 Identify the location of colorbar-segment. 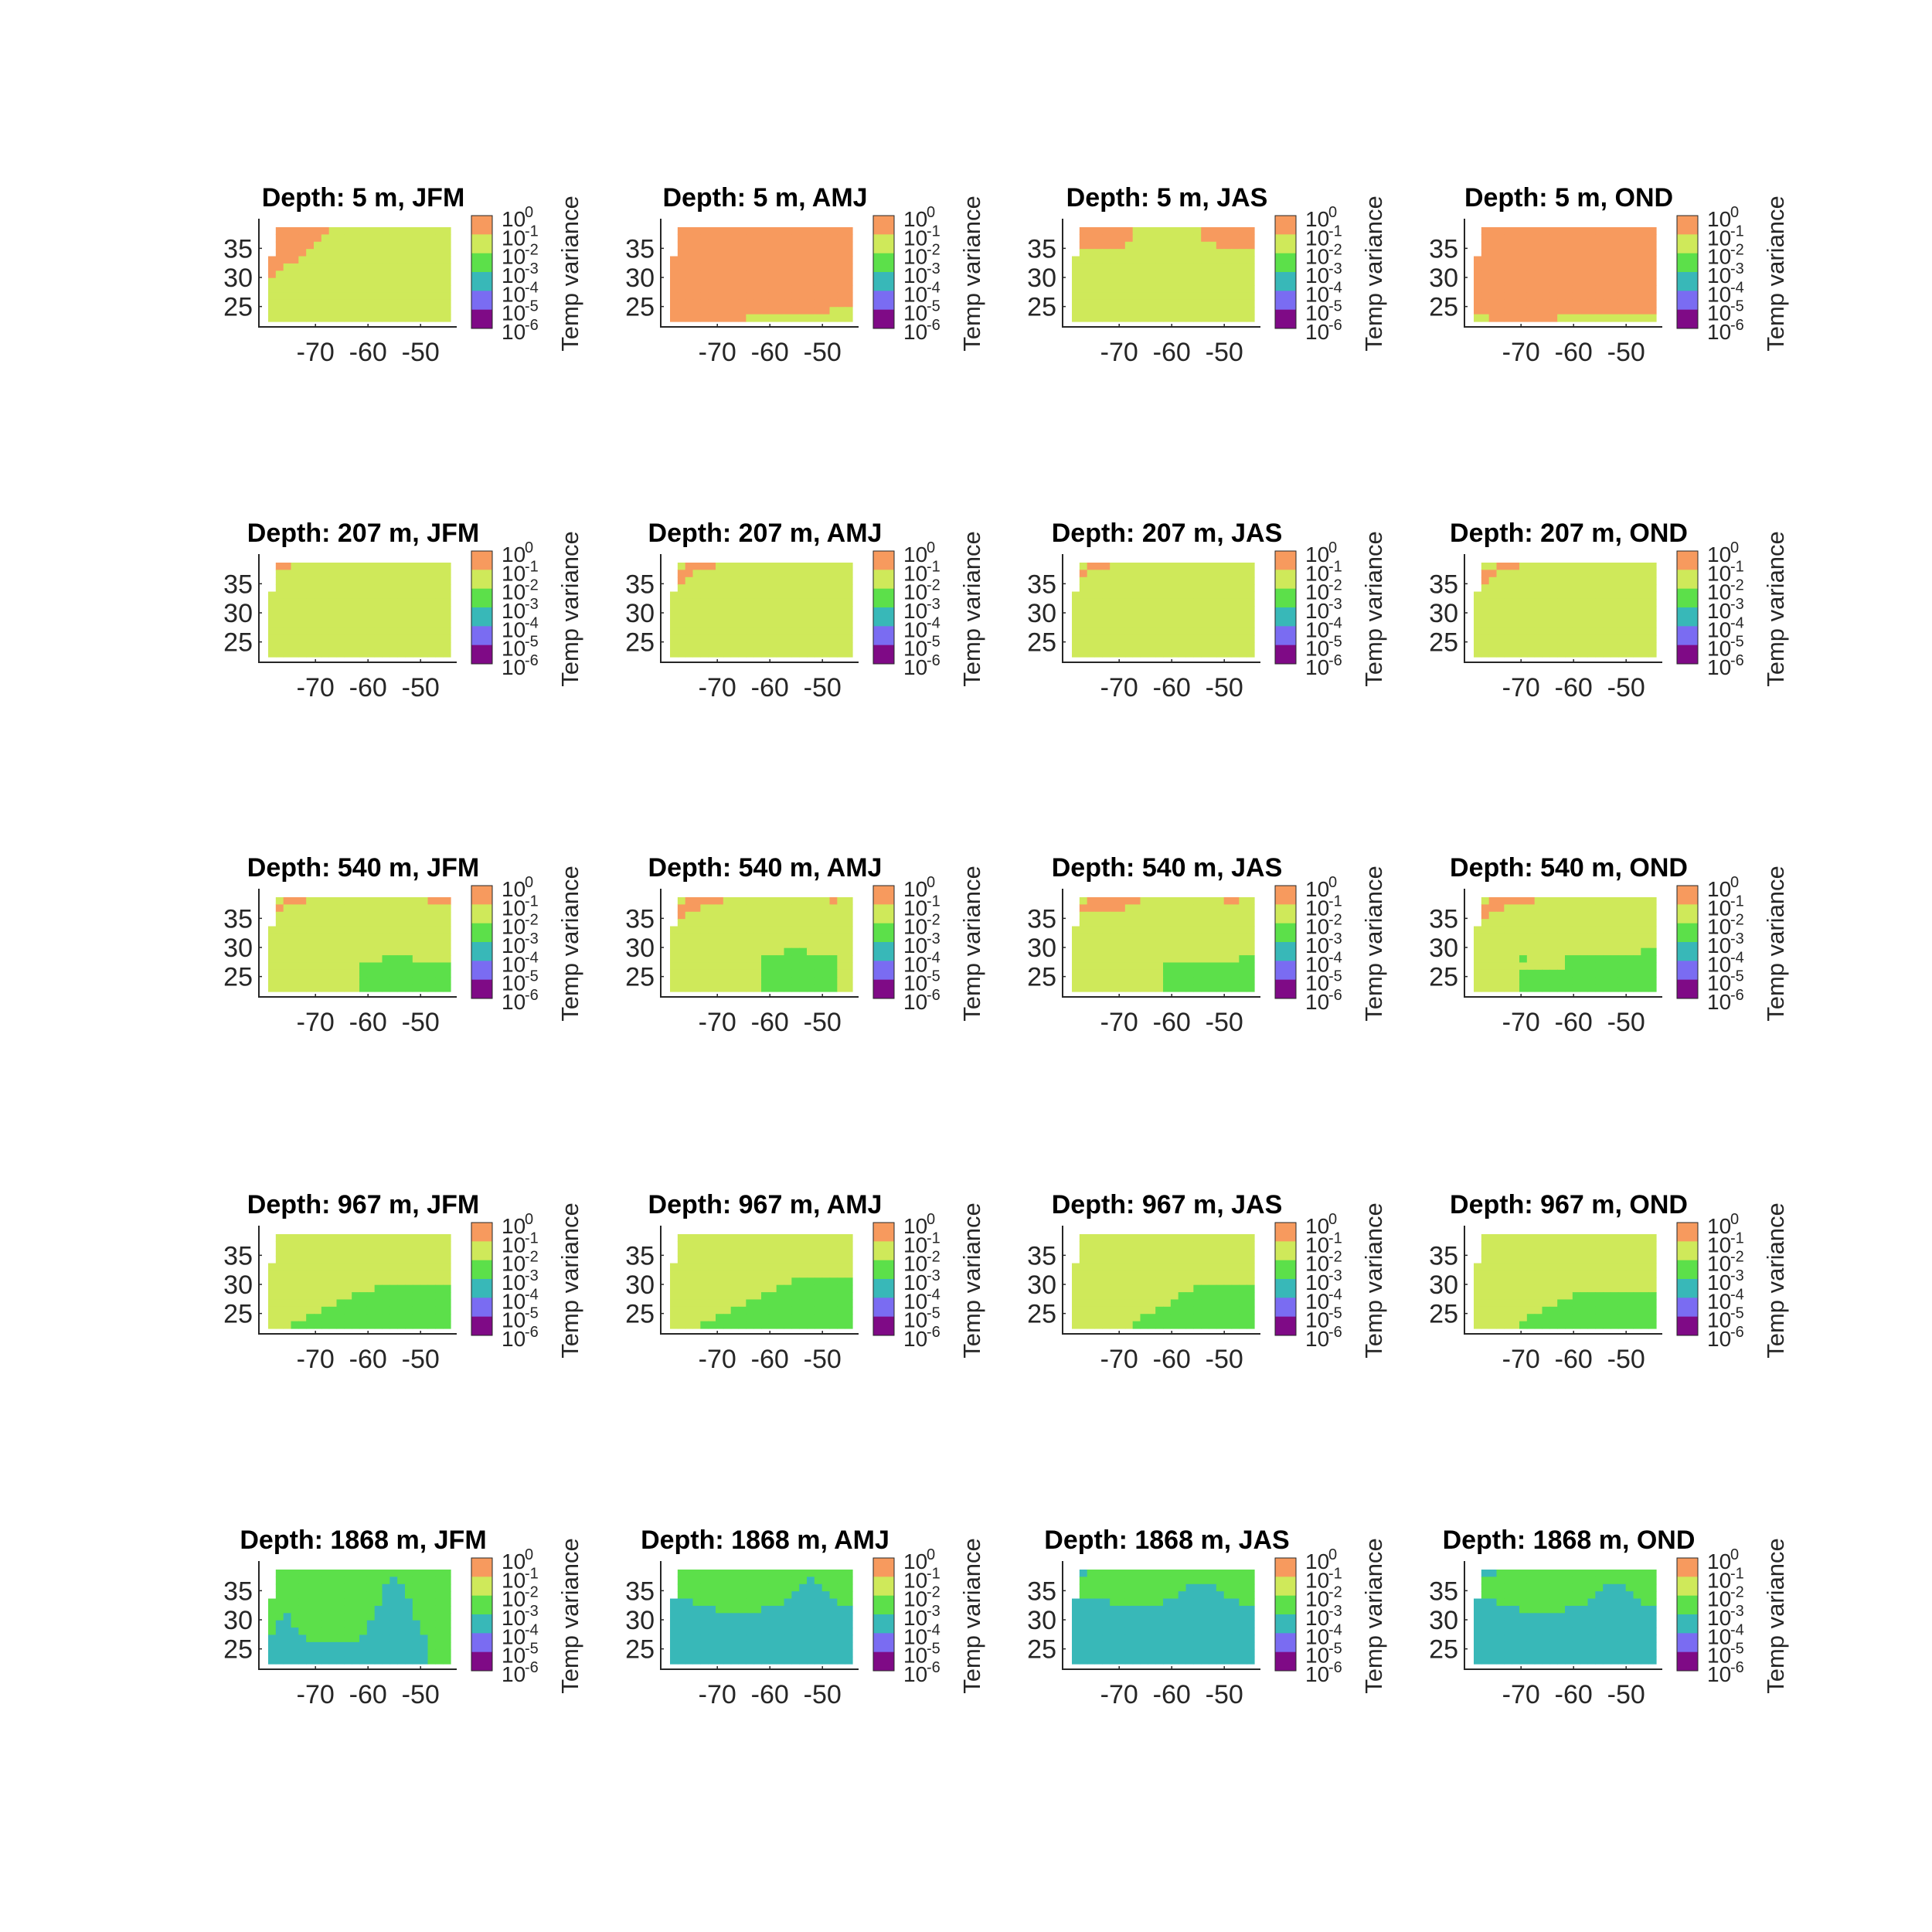
(482, 301).